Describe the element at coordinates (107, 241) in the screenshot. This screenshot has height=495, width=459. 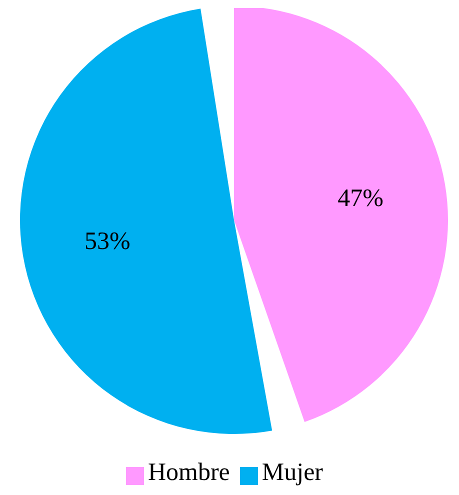
I see `data-label: 53%` at that location.